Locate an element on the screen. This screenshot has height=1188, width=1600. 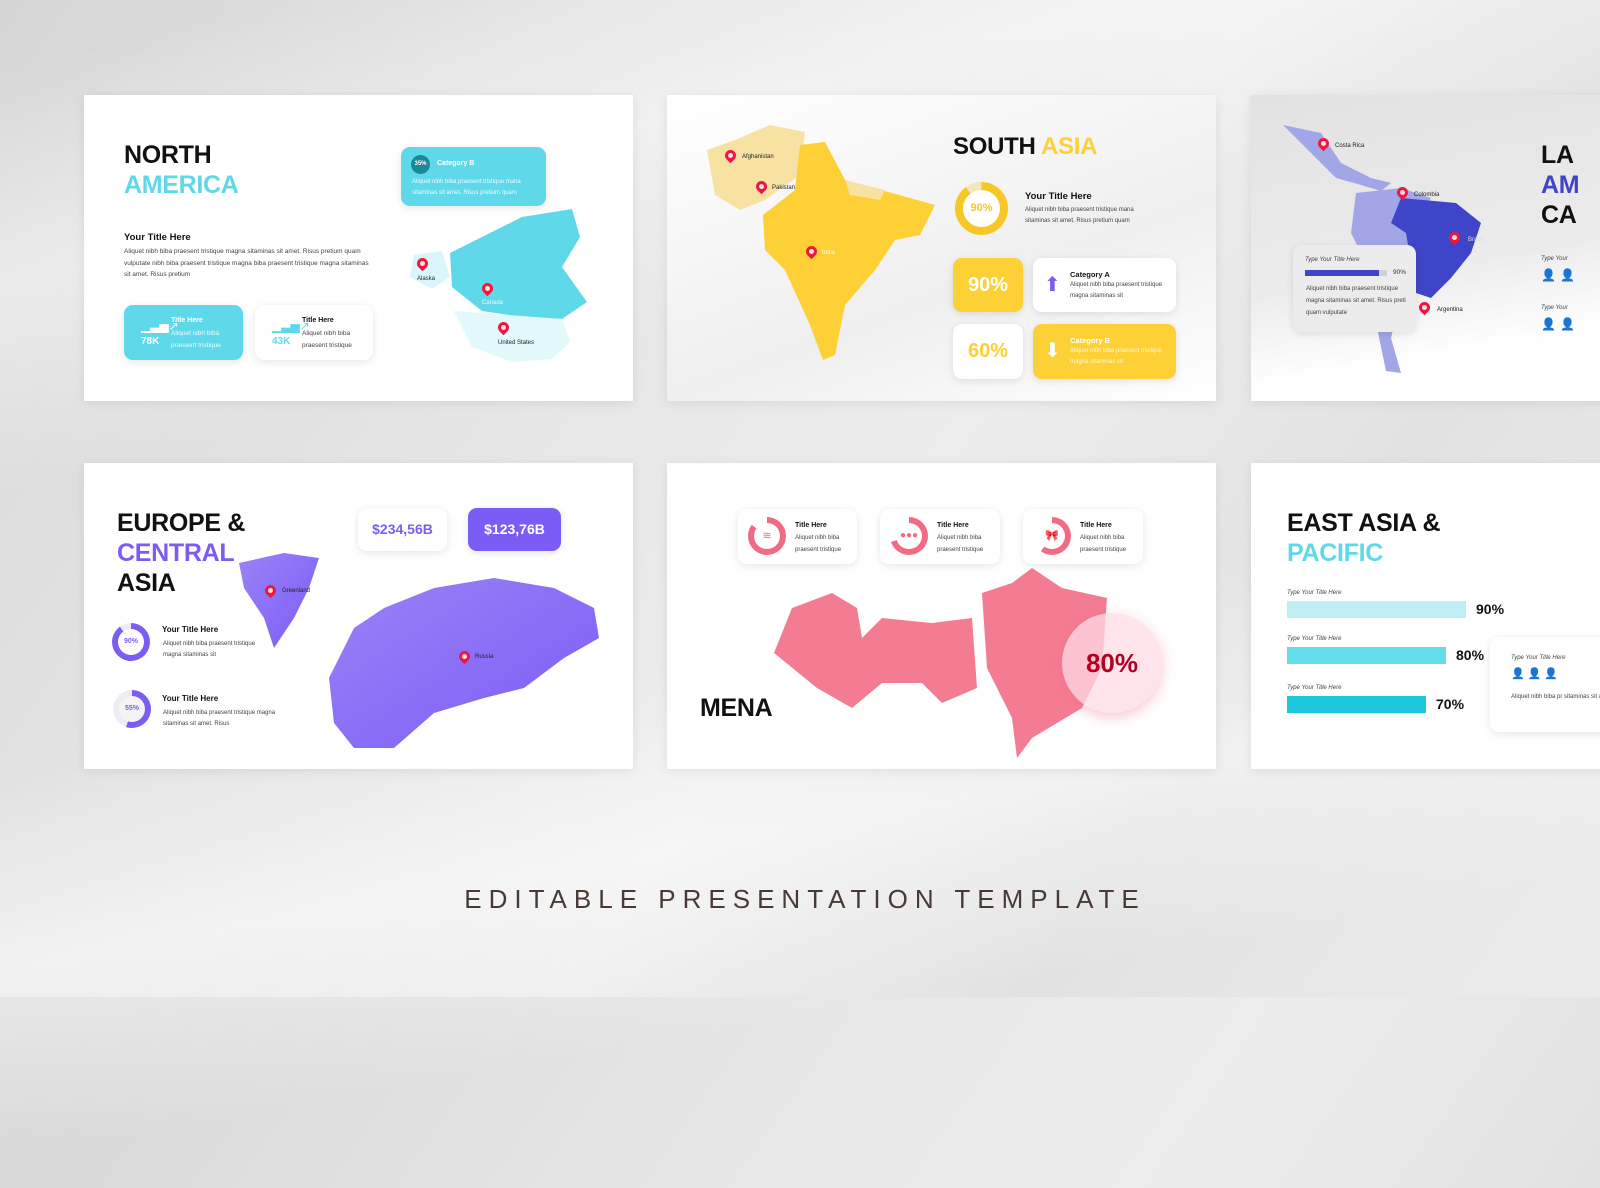
donut-chart: 55% is located at coordinates (132, 709).